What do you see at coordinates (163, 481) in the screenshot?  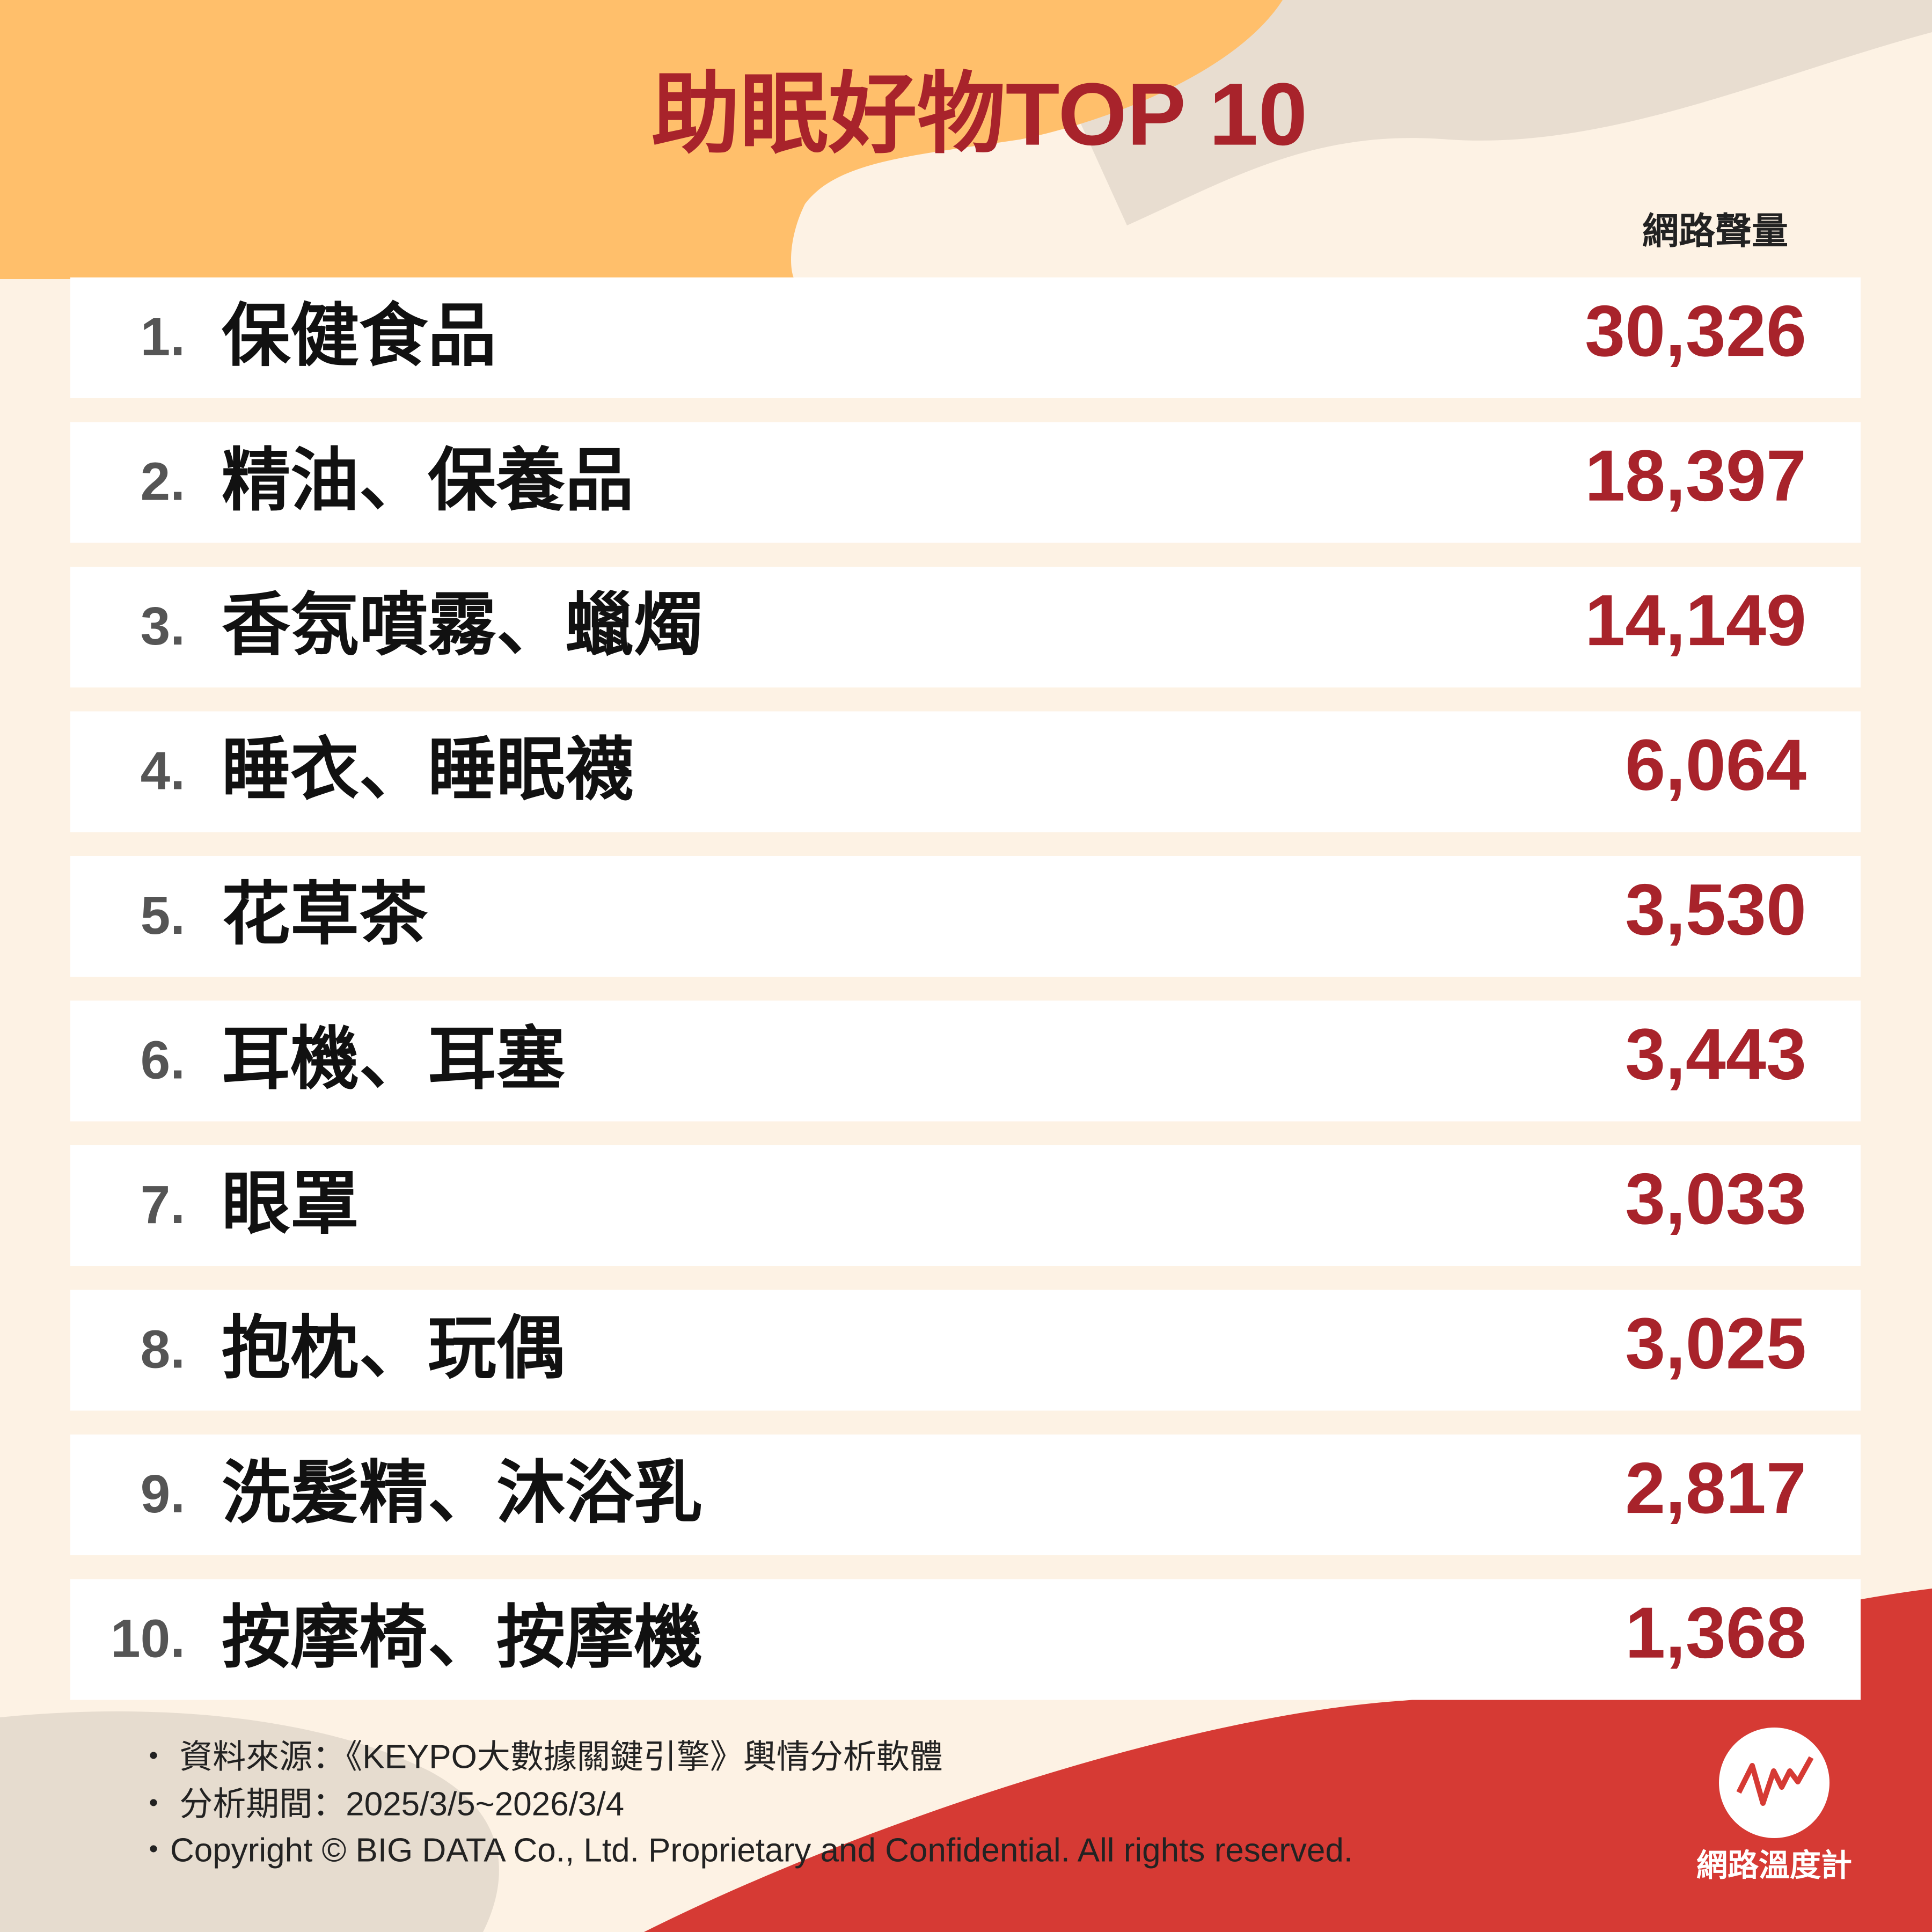 I see `rank: 2.` at bounding box center [163, 481].